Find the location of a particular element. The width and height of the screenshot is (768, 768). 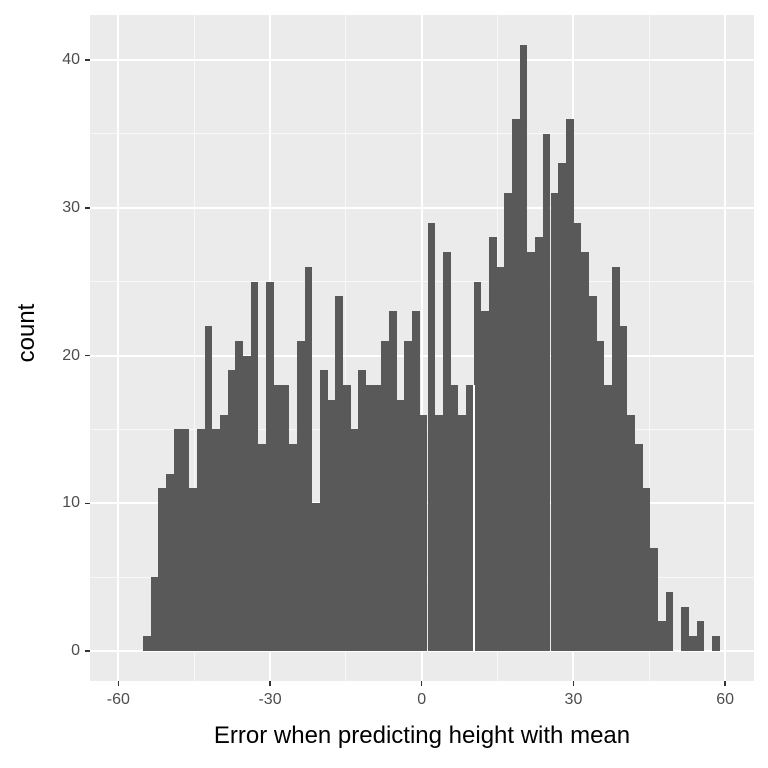

y-tick-label: 30 is located at coordinates (71, 207).